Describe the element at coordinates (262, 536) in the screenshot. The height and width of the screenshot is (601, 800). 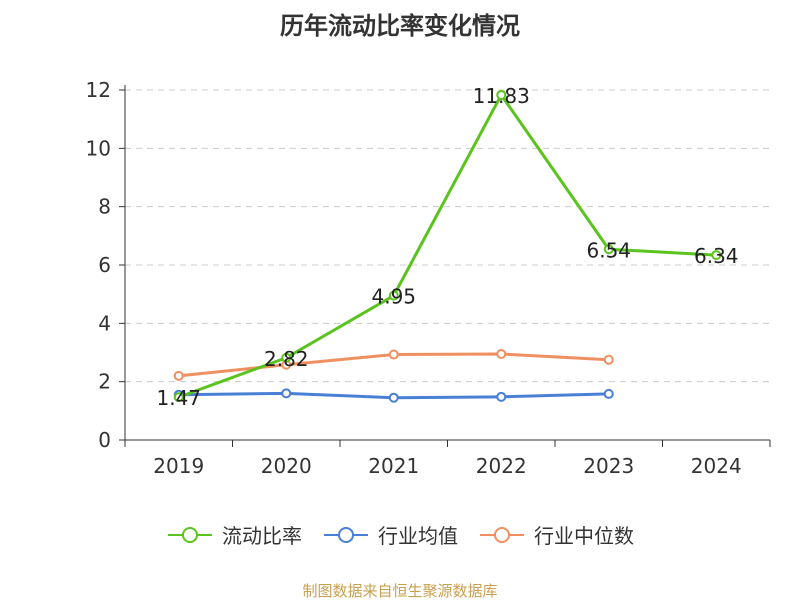
I see `legend-label: 流动比率` at that location.